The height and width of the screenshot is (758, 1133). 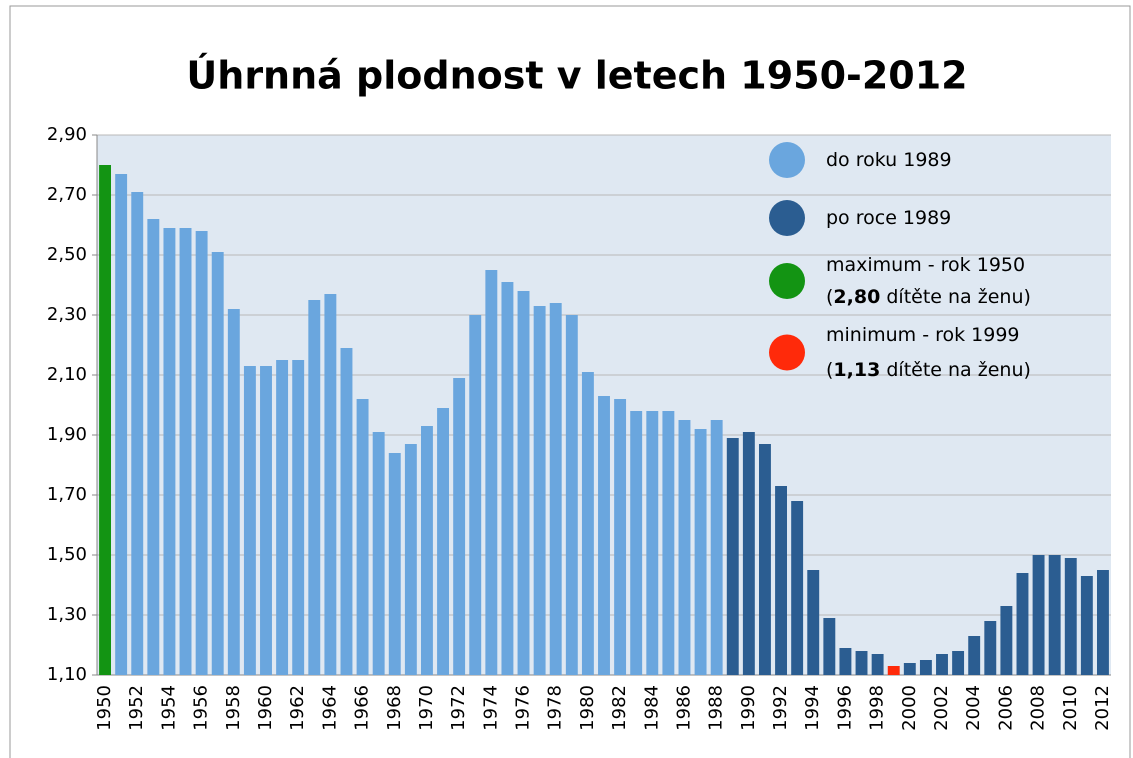 I want to click on x-tick-label: 1958, so click(x=233, y=708).